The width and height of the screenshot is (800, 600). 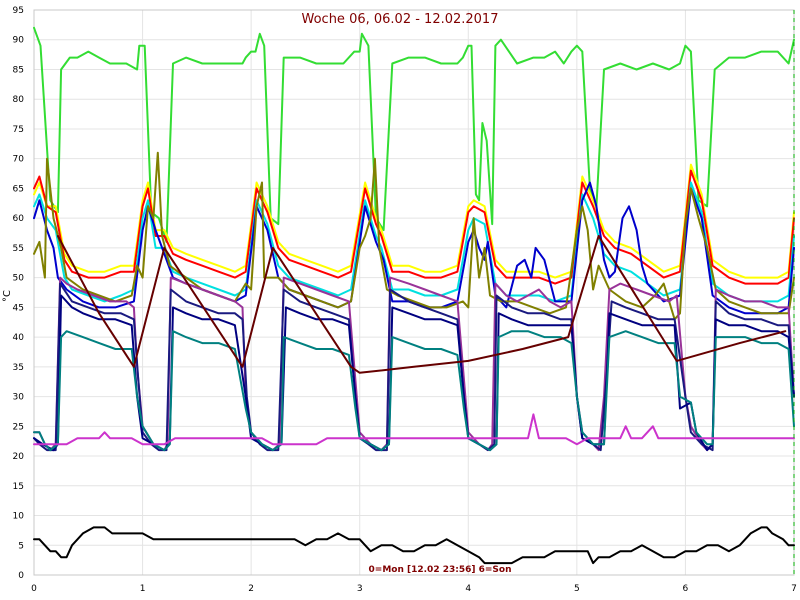 What do you see at coordinates (19, 398) in the screenshot?
I see `y-tick-label: 30` at bounding box center [19, 398].